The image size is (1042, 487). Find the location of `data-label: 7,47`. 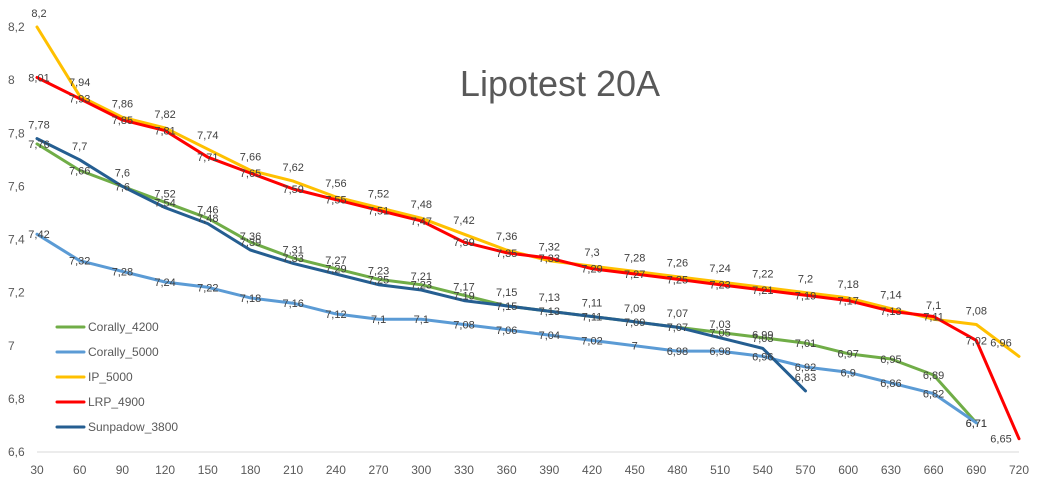

data-label: 7,47 is located at coordinates (421, 222).